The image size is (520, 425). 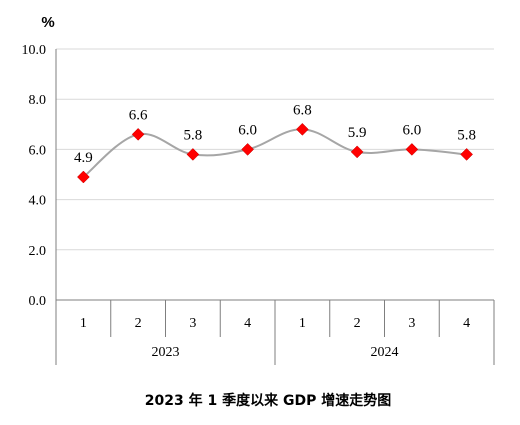 What do you see at coordinates (83, 158) in the screenshot?
I see `data-label: 4.9` at bounding box center [83, 158].